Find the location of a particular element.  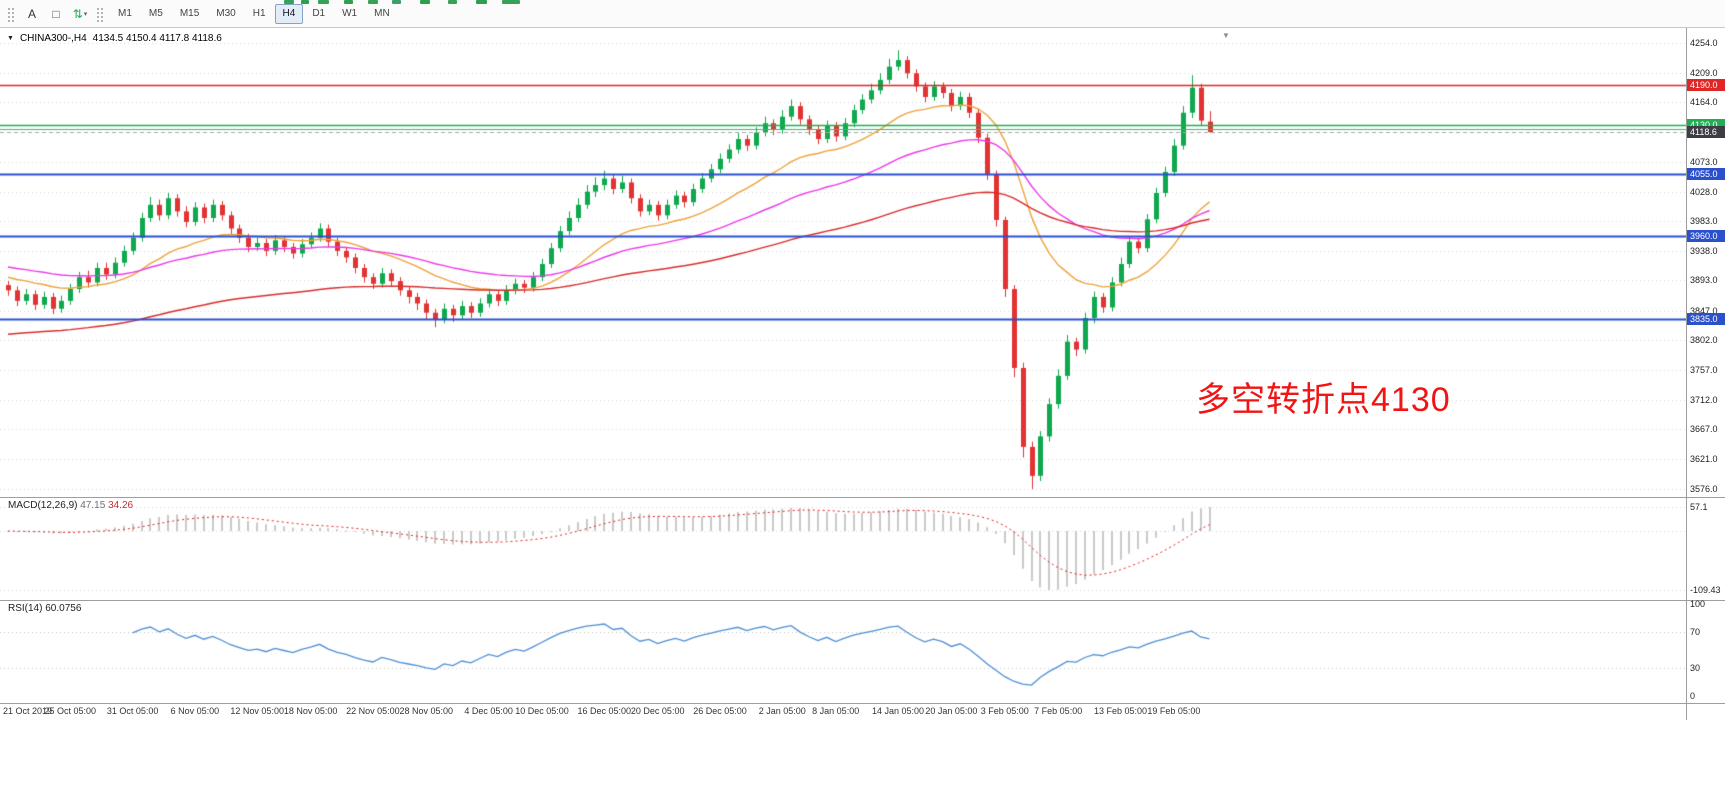

timeframe-button-m1: M1 is located at coordinates (125, 13).